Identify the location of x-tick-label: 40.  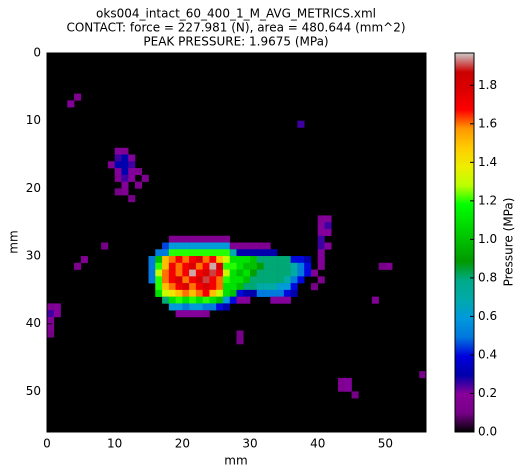
(317, 444).